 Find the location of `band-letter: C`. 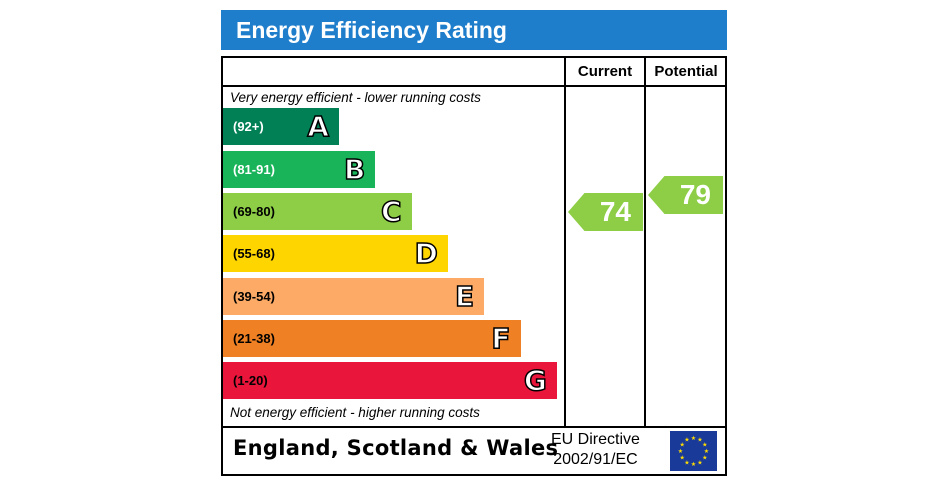

band-letter: C is located at coordinates (391, 211).